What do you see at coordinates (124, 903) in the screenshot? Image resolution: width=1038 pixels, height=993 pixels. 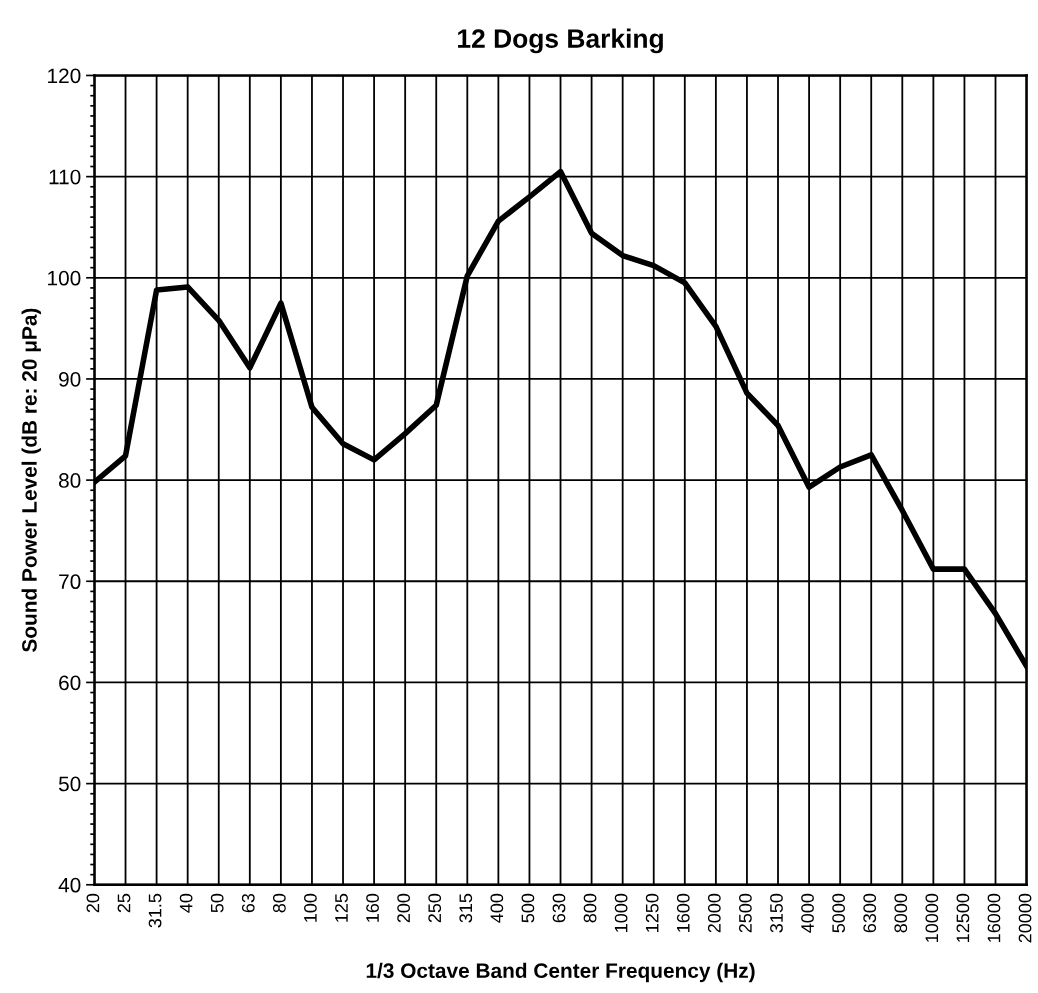 I see `x-tick-label: 25` at bounding box center [124, 903].